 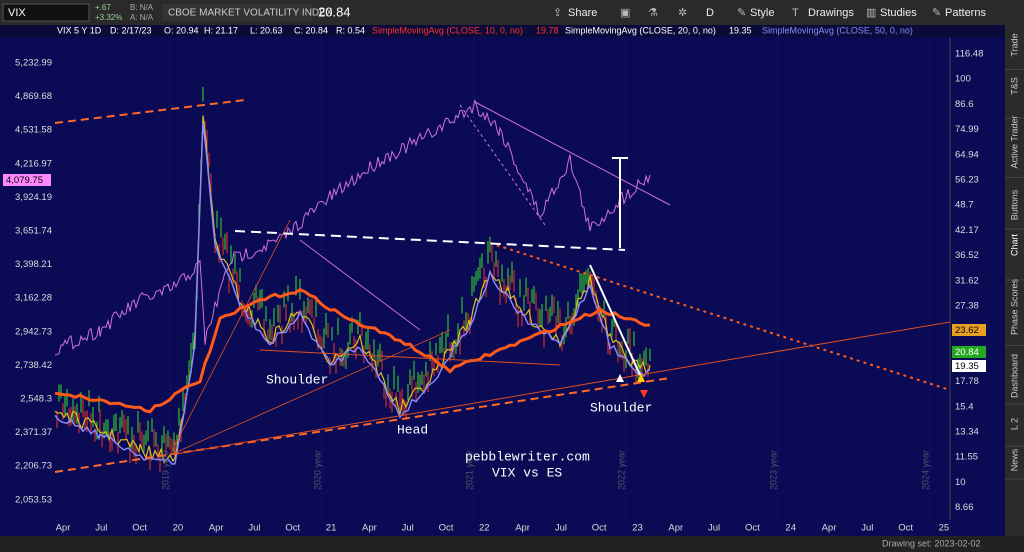 I want to click on right-tick-label: 56.23, so click(x=967, y=180).